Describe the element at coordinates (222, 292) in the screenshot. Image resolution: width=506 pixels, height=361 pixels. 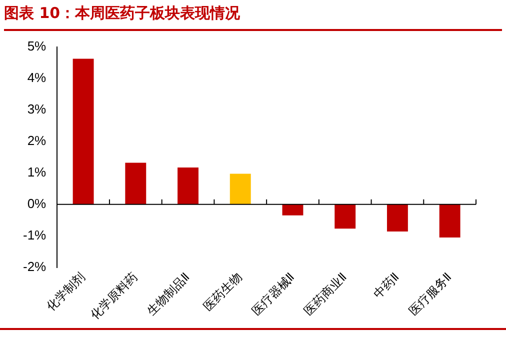
I see `x-tick-label: 医药生物` at that location.